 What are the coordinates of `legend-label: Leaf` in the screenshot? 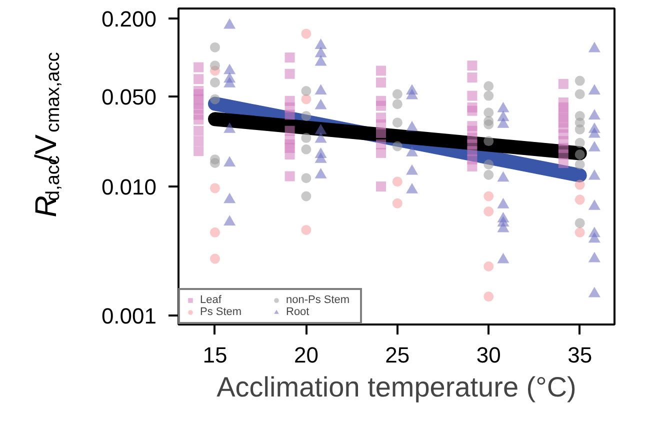 It's located at (211, 300).